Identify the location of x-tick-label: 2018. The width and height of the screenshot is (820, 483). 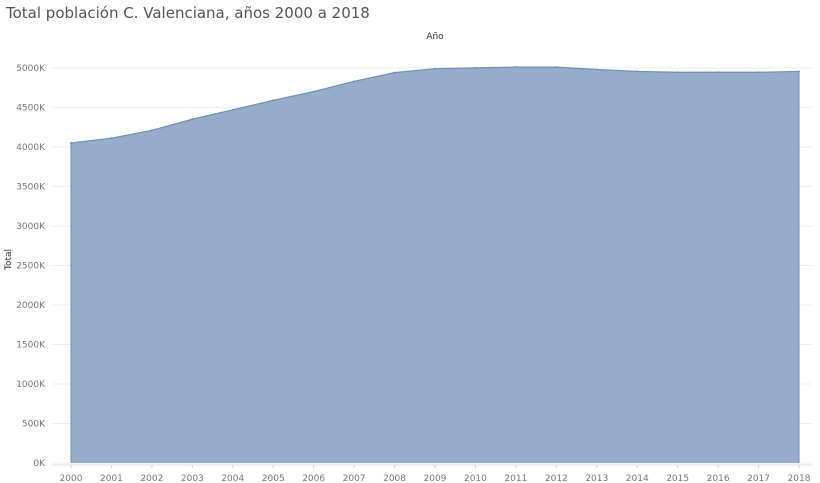
(799, 478).